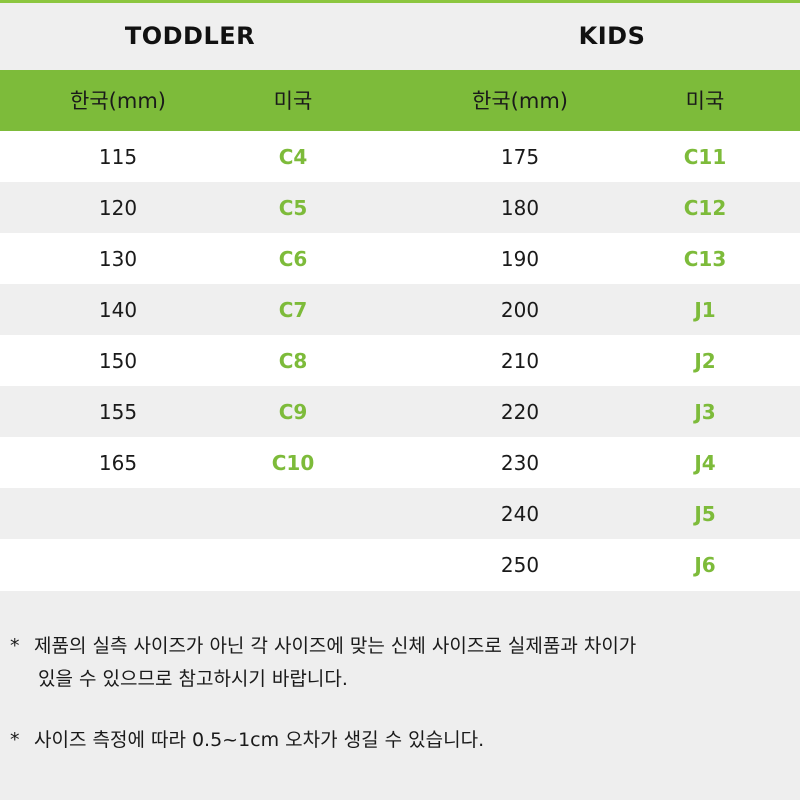 The width and height of the screenshot is (800, 800). What do you see at coordinates (705, 514) in the screenshot?
I see `kids-us-size: J5` at bounding box center [705, 514].